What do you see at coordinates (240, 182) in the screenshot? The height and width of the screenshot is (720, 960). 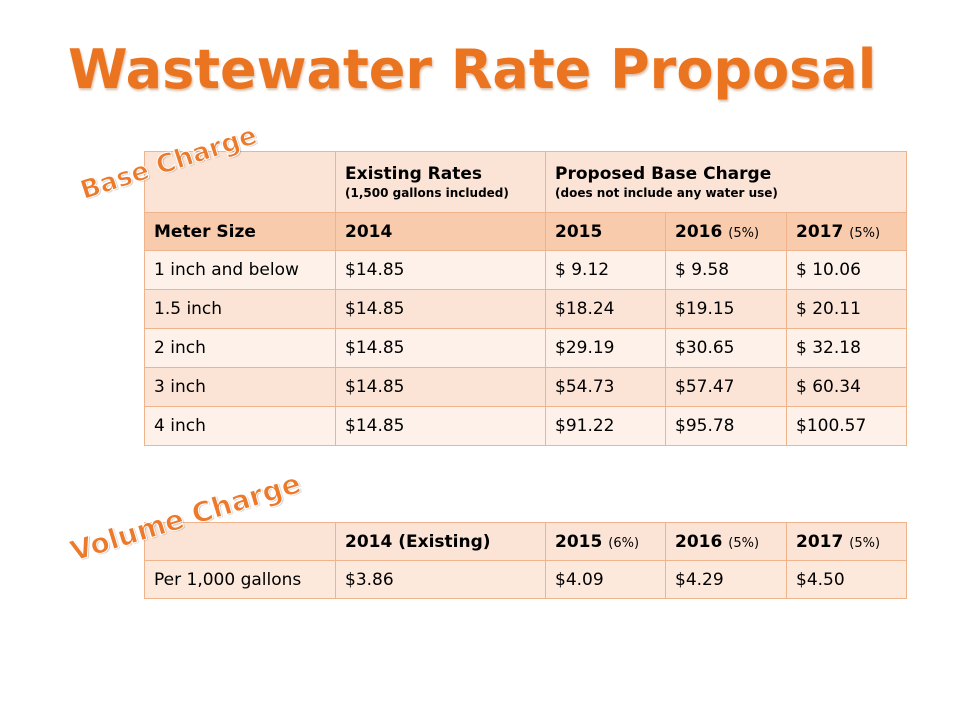 I see `header-empty-cell` at bounding box center [240, 182].